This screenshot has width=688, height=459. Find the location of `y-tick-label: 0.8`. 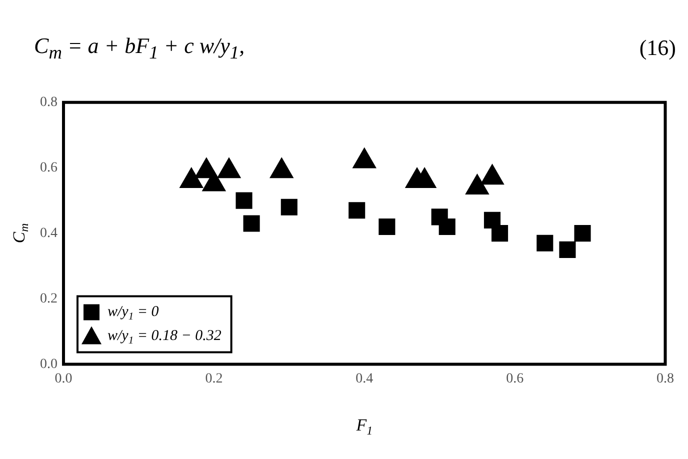

y-tick-label: 0.8 is located at coordinates (49, 102).